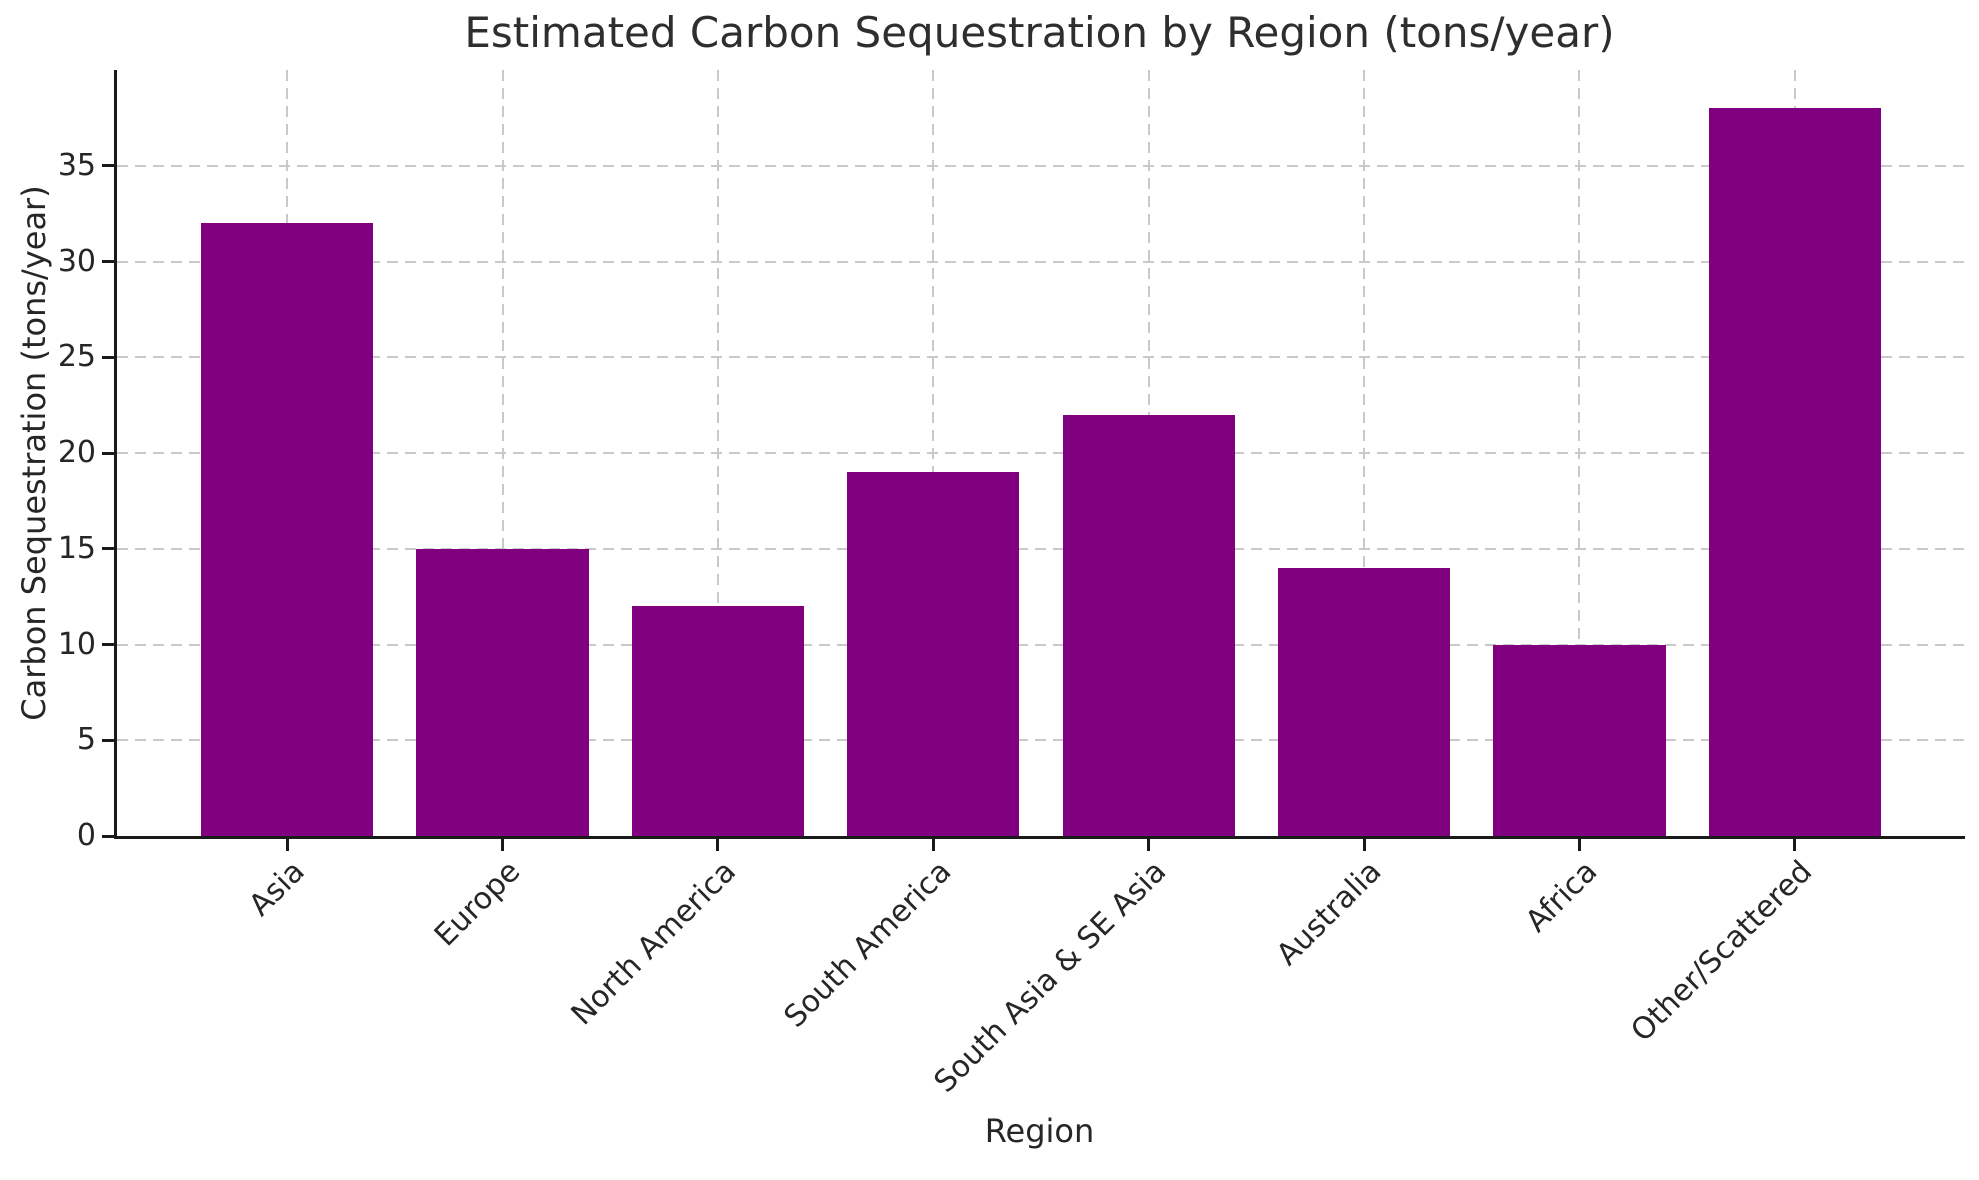  Describe the element at coordinates (868, 944) in the screenshot. I see `x-tick-label: South America` at that location.